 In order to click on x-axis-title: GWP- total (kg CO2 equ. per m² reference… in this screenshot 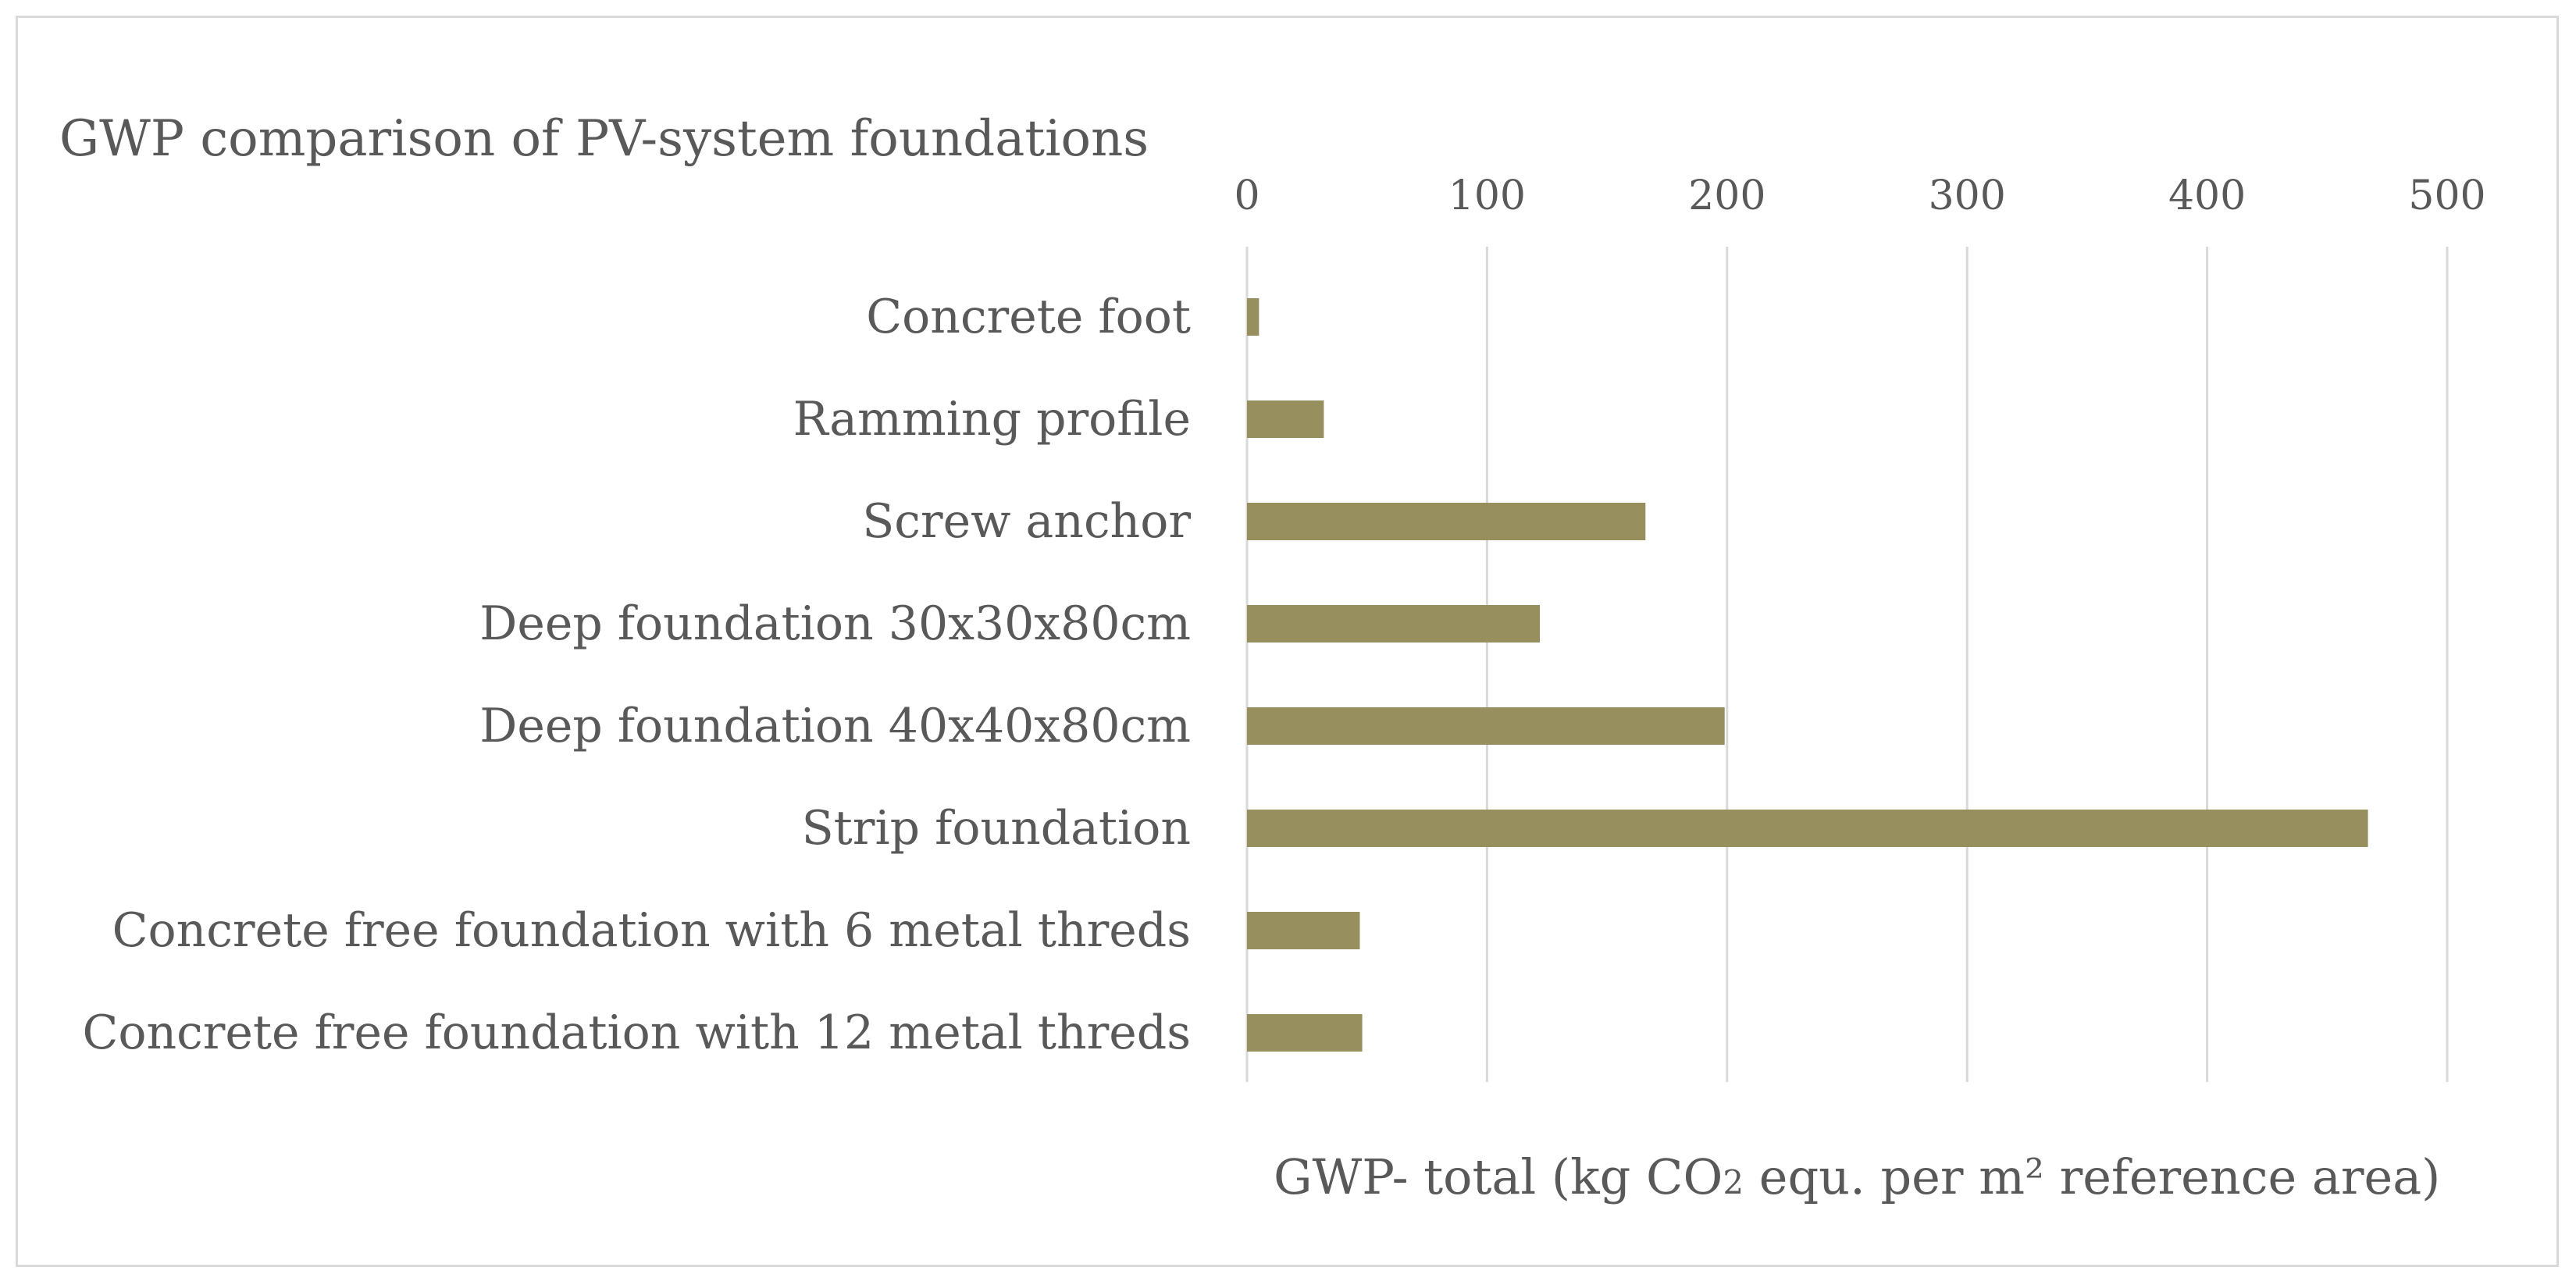, I will do `click(1857, 1176)`.